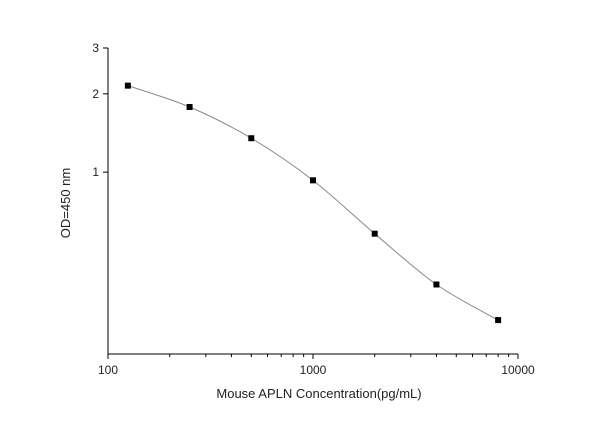 This screenshot has width=600, height=426. What do you see at coordinates (95, 94) in the screenshot?
I see `y-tick-label: 2` at bounding box center [95, 94].